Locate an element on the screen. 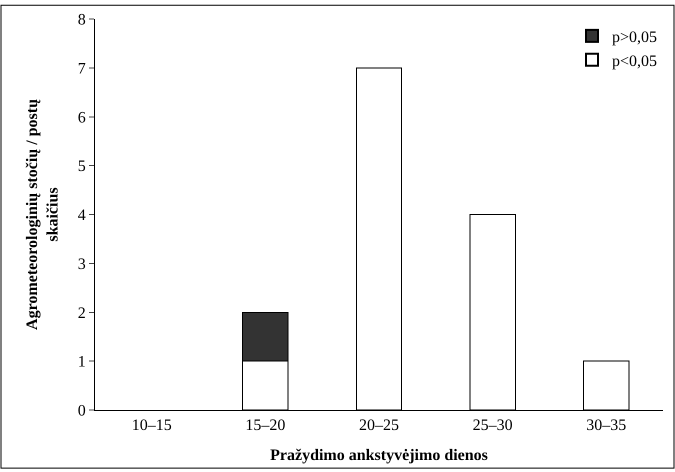 This screenshot has width=675, height=472. x-tick-label: 30–35 is located at coordinates (606, 425).